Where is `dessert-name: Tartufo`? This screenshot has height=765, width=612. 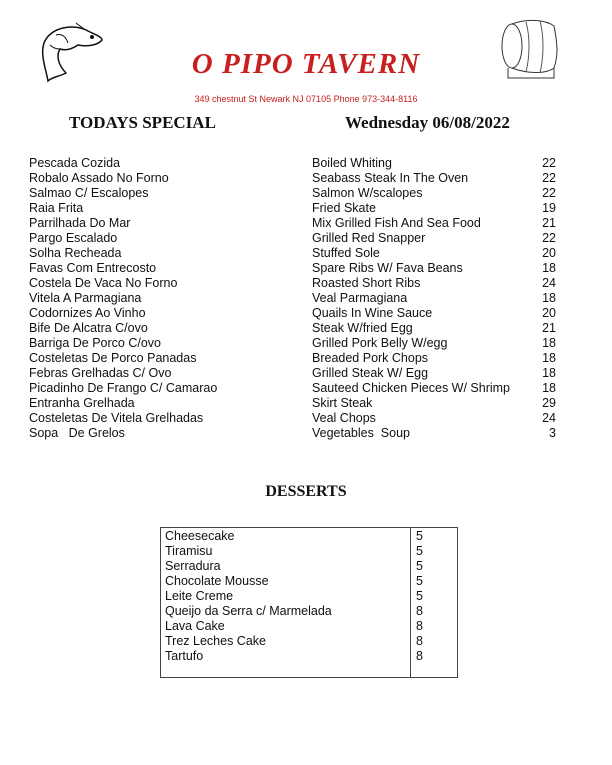 dessert-name: Tartufo is located at coordinates (184, 656).